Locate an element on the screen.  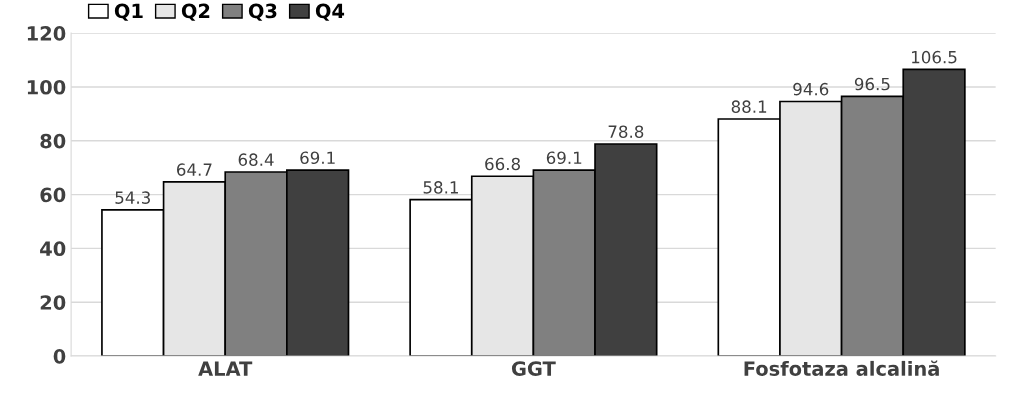
data-label: 94.6 is located at coordinates (811, 89).